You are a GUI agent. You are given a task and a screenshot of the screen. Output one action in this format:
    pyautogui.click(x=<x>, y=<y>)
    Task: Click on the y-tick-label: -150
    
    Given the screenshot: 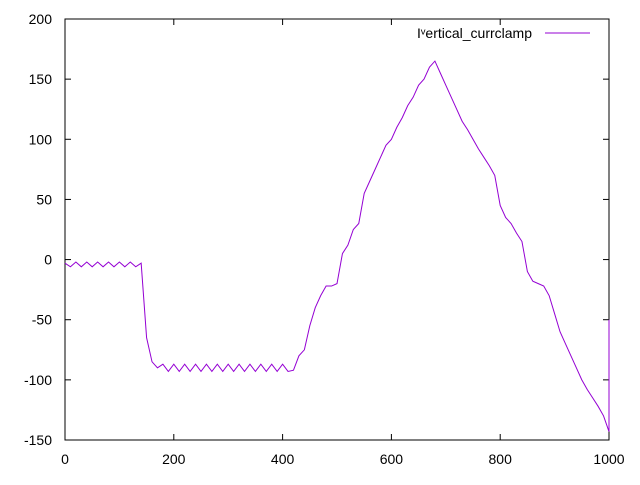 What is the action you would take?
    pyautogui.click(x=38, y=440)
    